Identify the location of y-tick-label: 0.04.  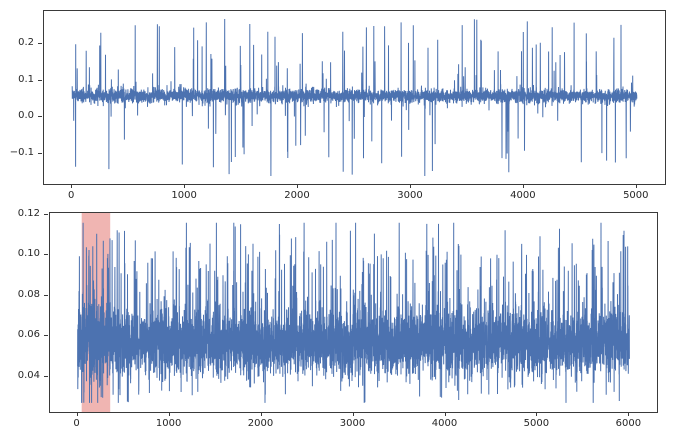
(28, 375).